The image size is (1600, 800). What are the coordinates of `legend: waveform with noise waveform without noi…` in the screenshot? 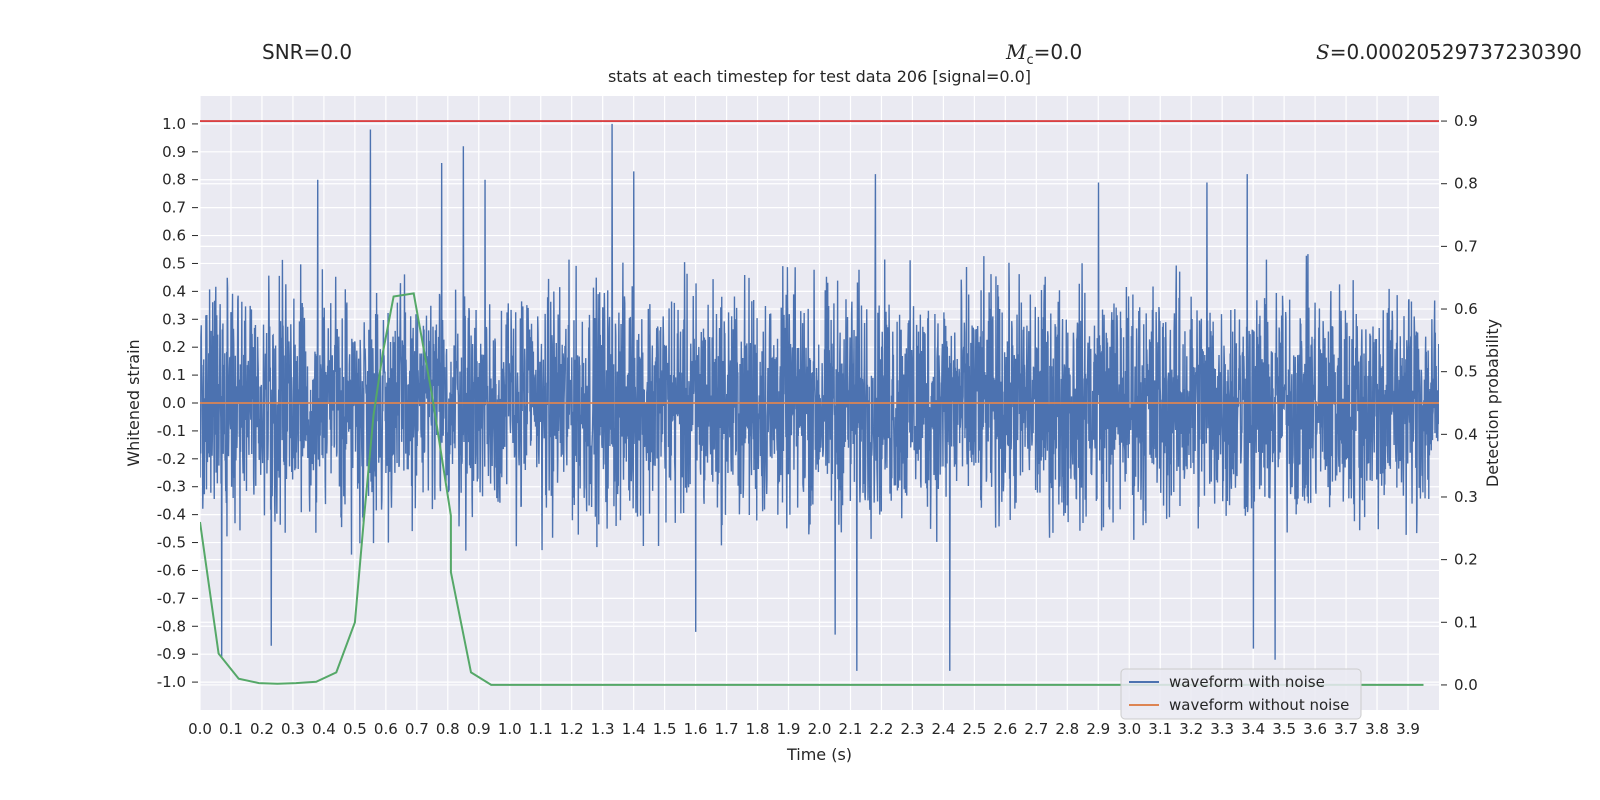 It's located at (1241, 694).